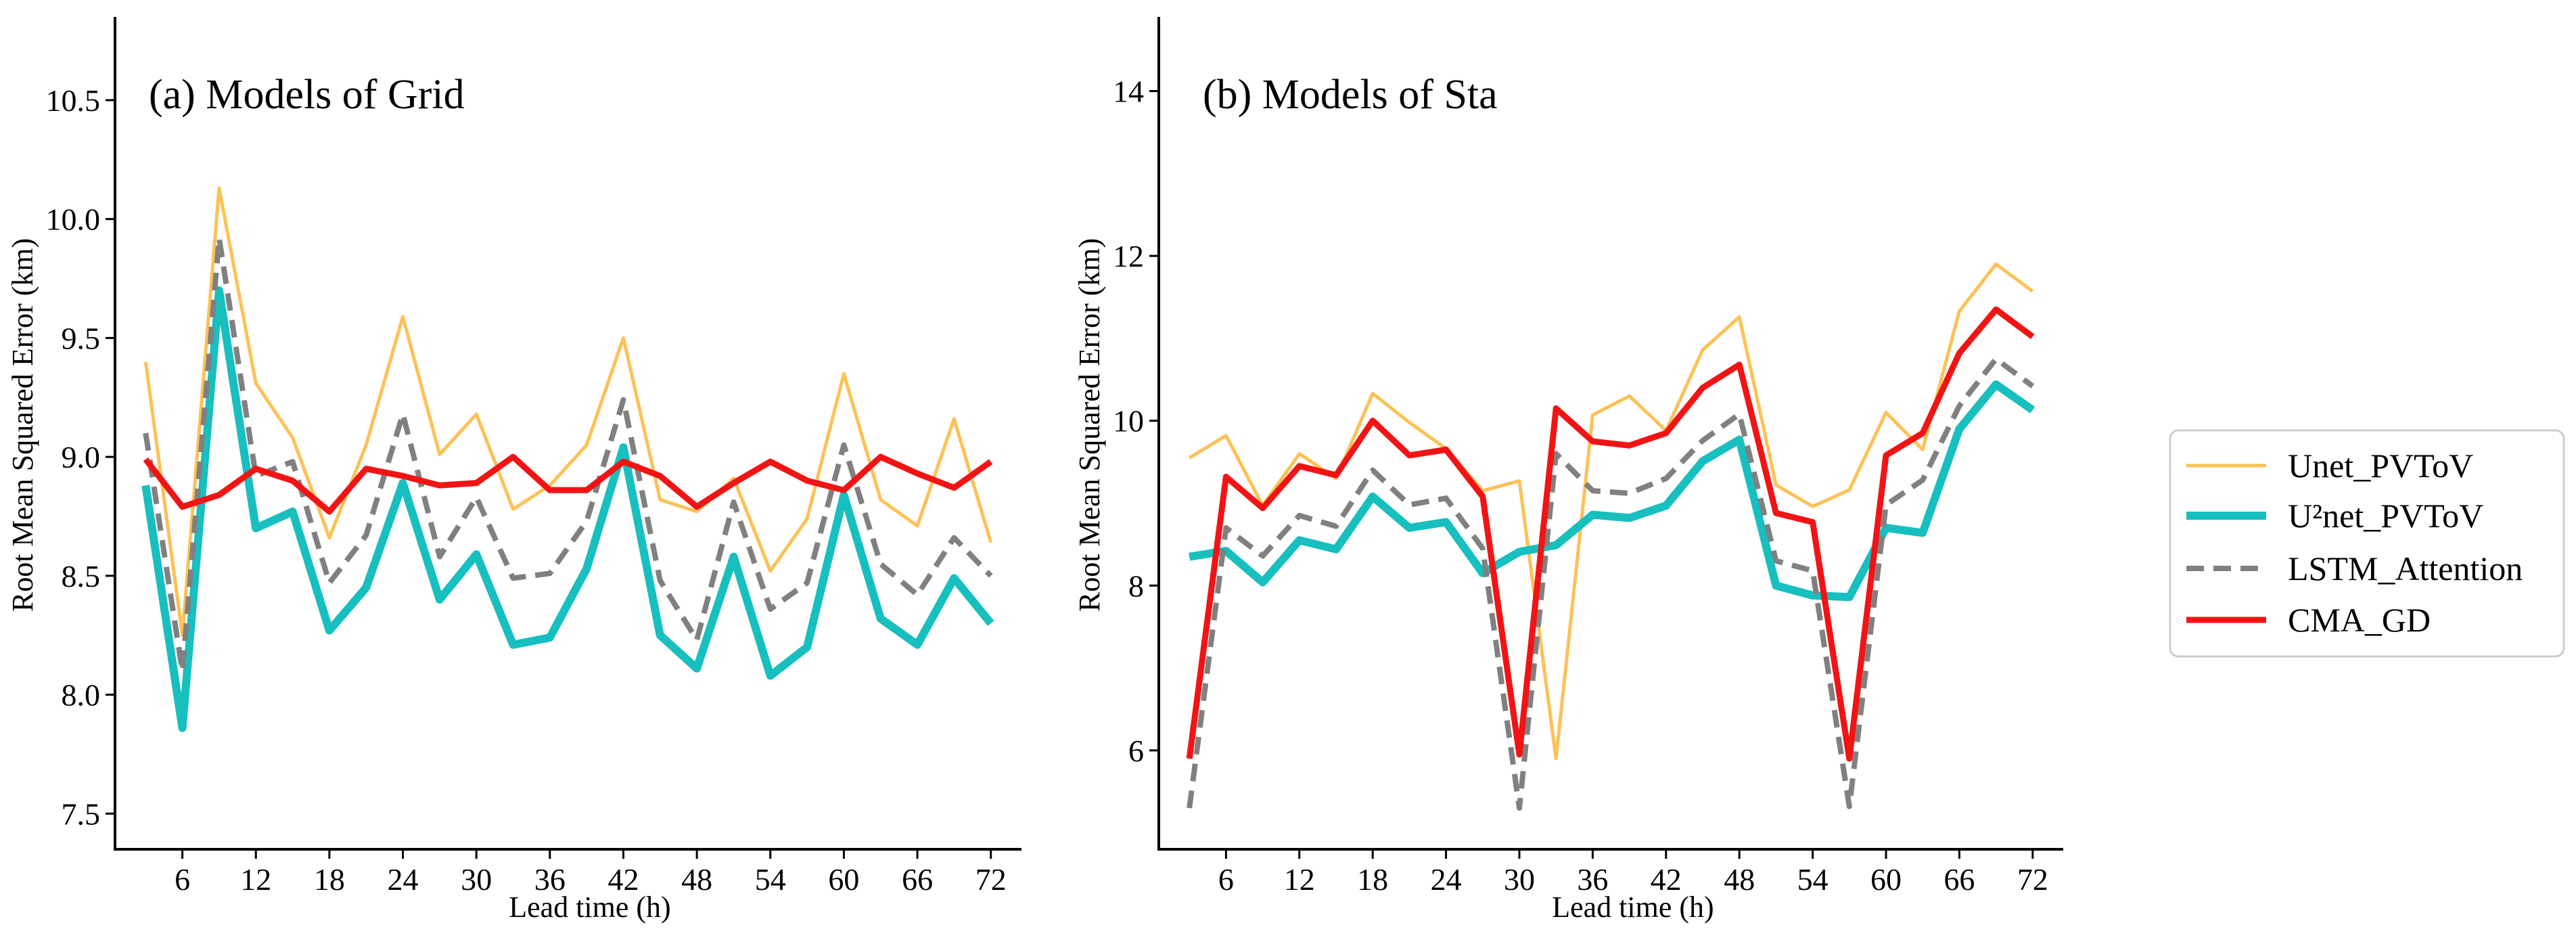 The width and height of the screenshot is (2576, 942). Describe the element at coordinates (476, 879) in the screenshot. I see `grid-x-tick-label: 30` at that location.